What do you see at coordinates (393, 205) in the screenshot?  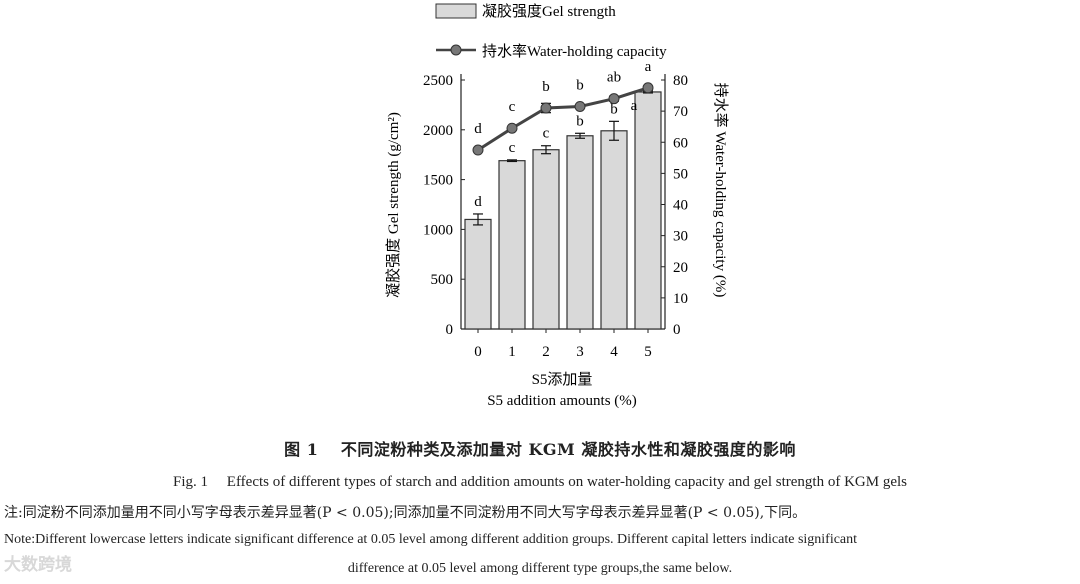 I see `y-axis-left-label: 凝胶强度 Gel strength (g/cm²)` at bounding box center [393, 205].